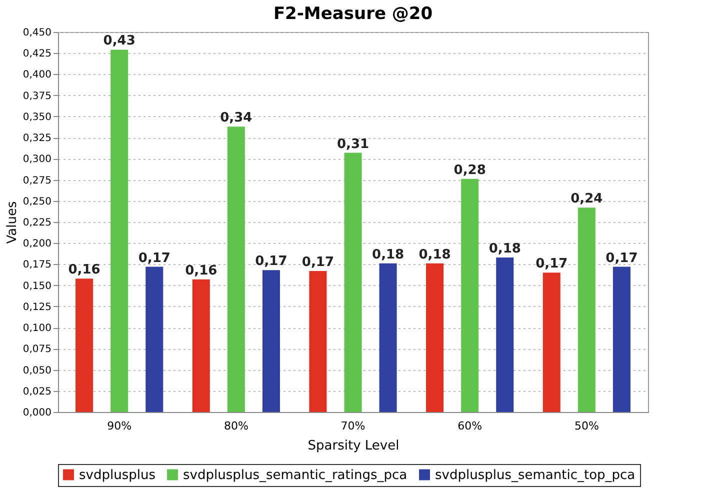 Image resolution: width=701 pixels, height=489 pixels. What do you see at coordinates (470, 426) in the screenshot?
I see `x-tick-label: 60%` at bounding box center [470, 426].